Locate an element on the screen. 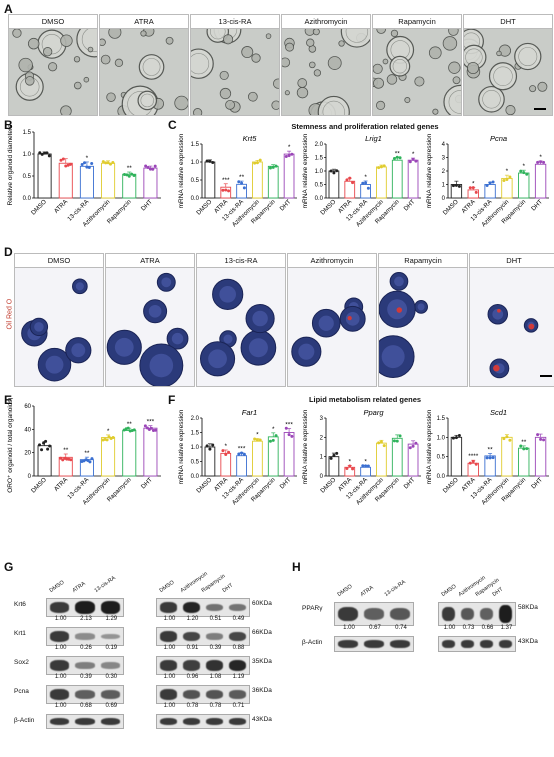 This screenshot has width=554, height=757. quantification-value: 0.30 is located at coordinates (111, 677).